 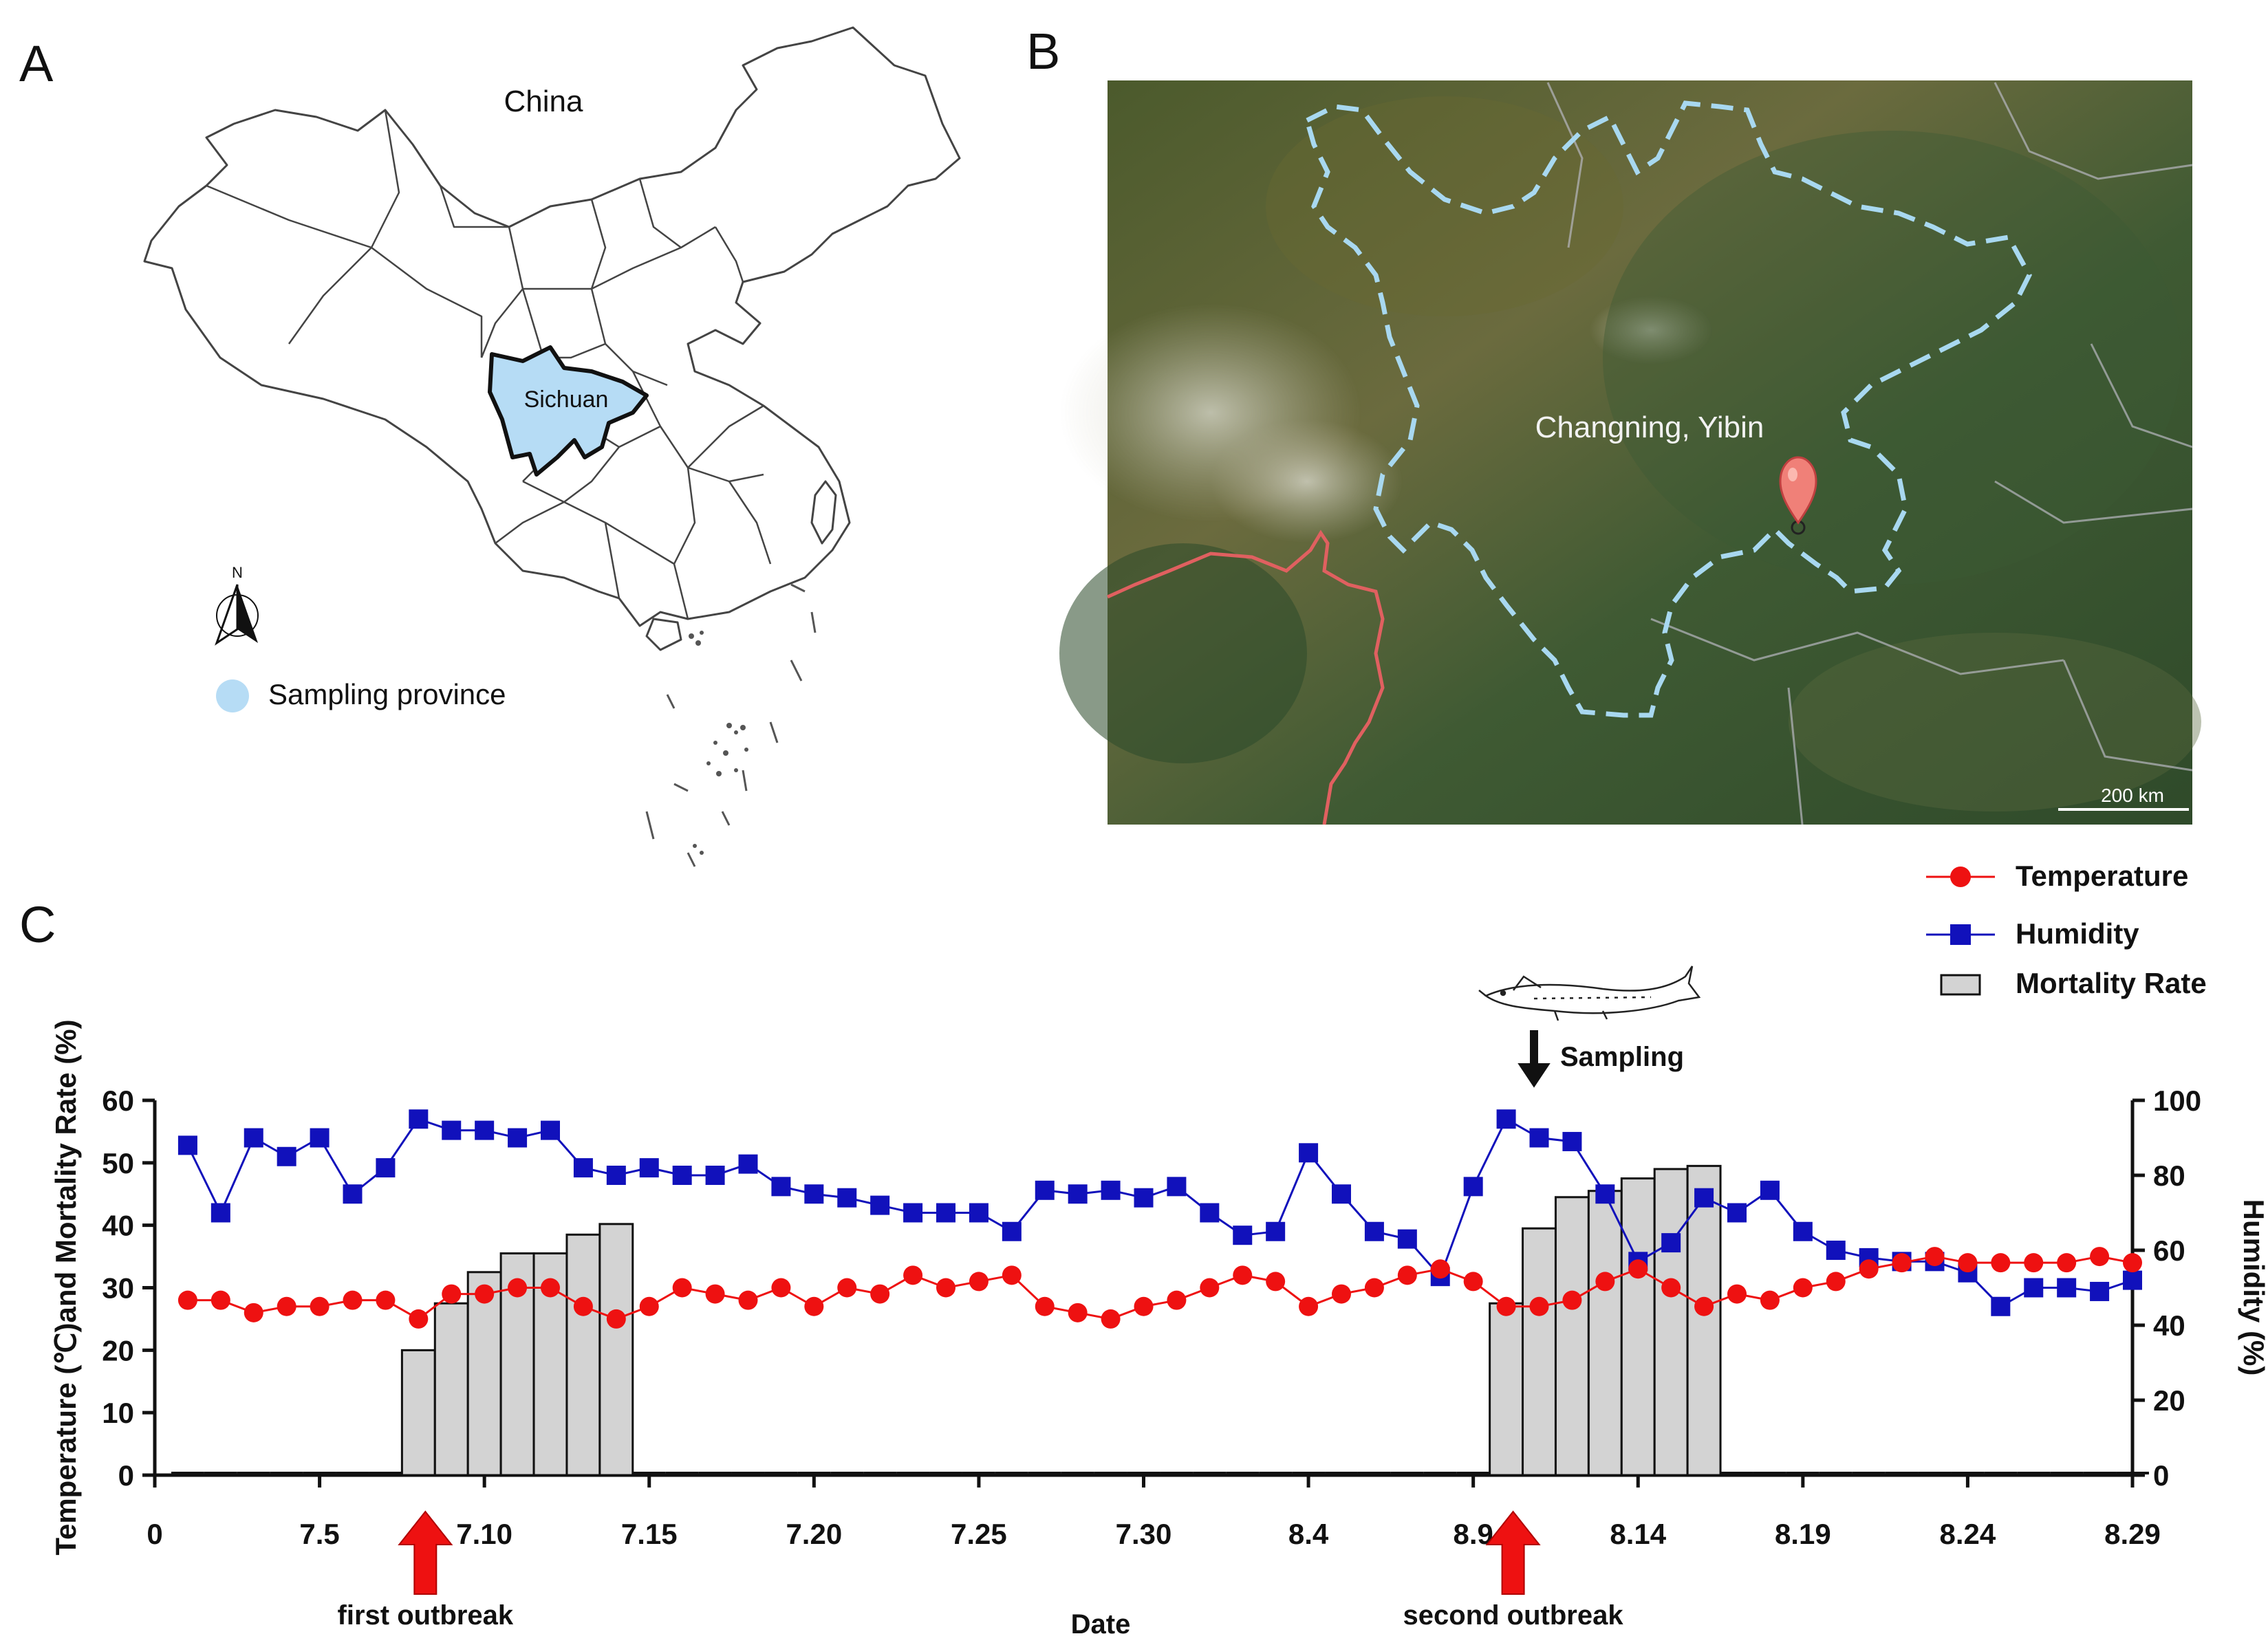 What do you see at coordinates (1798, 496) in the screenshot?
I see `location-pin-icon` at bounding box center [1798, 496].